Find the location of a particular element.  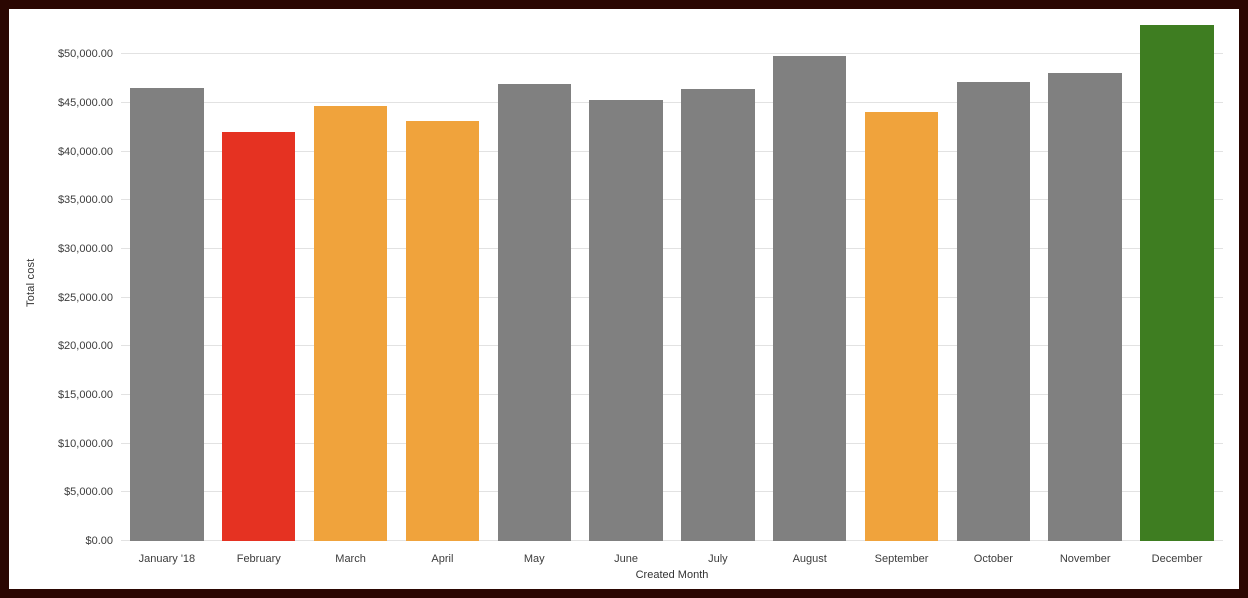

bar-slot: May is located at coordinates (534, 295).